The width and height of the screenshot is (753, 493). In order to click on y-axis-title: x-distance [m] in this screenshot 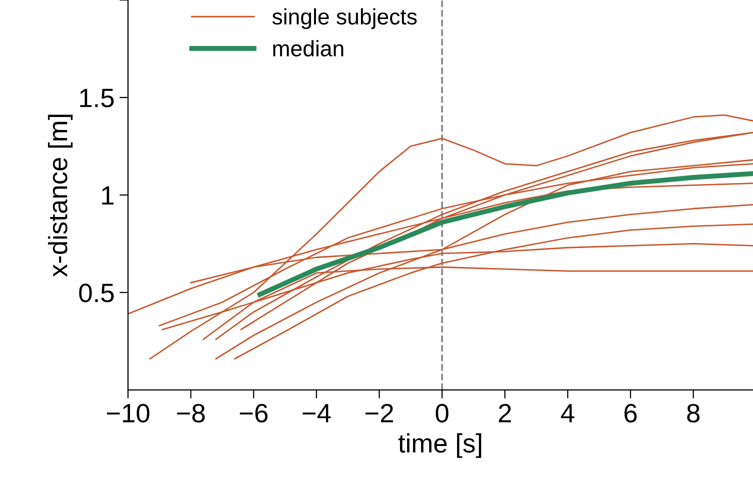, I will do `click(60, 195)`.